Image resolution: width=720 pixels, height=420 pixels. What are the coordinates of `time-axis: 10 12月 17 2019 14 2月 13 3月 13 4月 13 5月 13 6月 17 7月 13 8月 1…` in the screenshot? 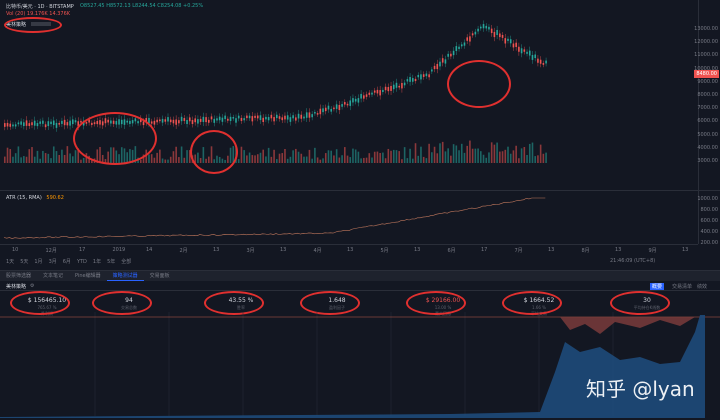 It's located at (349, 250).